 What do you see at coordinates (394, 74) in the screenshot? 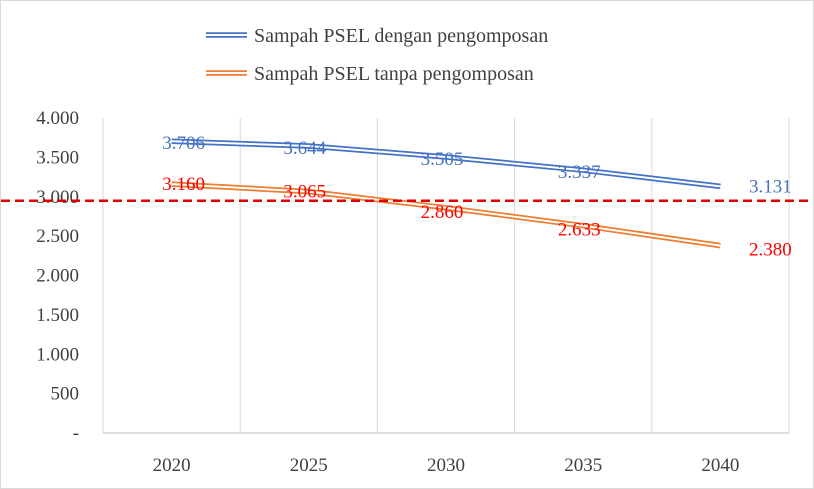
I see `legend-label: Sampah PSEL tanpa pengomposan` at bounding box center [394, 74].